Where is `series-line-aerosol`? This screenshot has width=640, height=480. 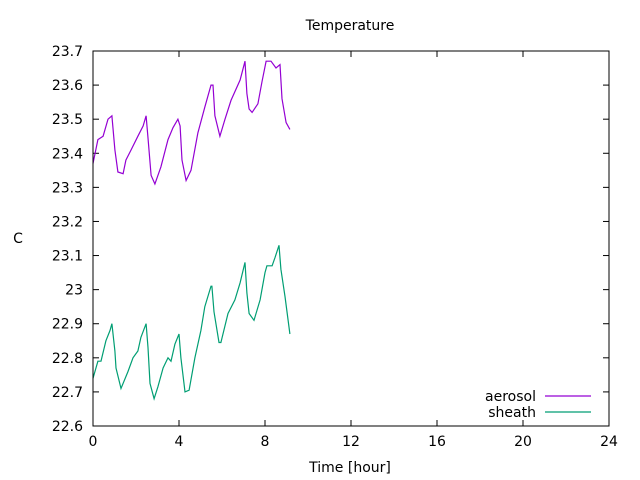 series-line-aerosol is located at coordinates (191, 123).